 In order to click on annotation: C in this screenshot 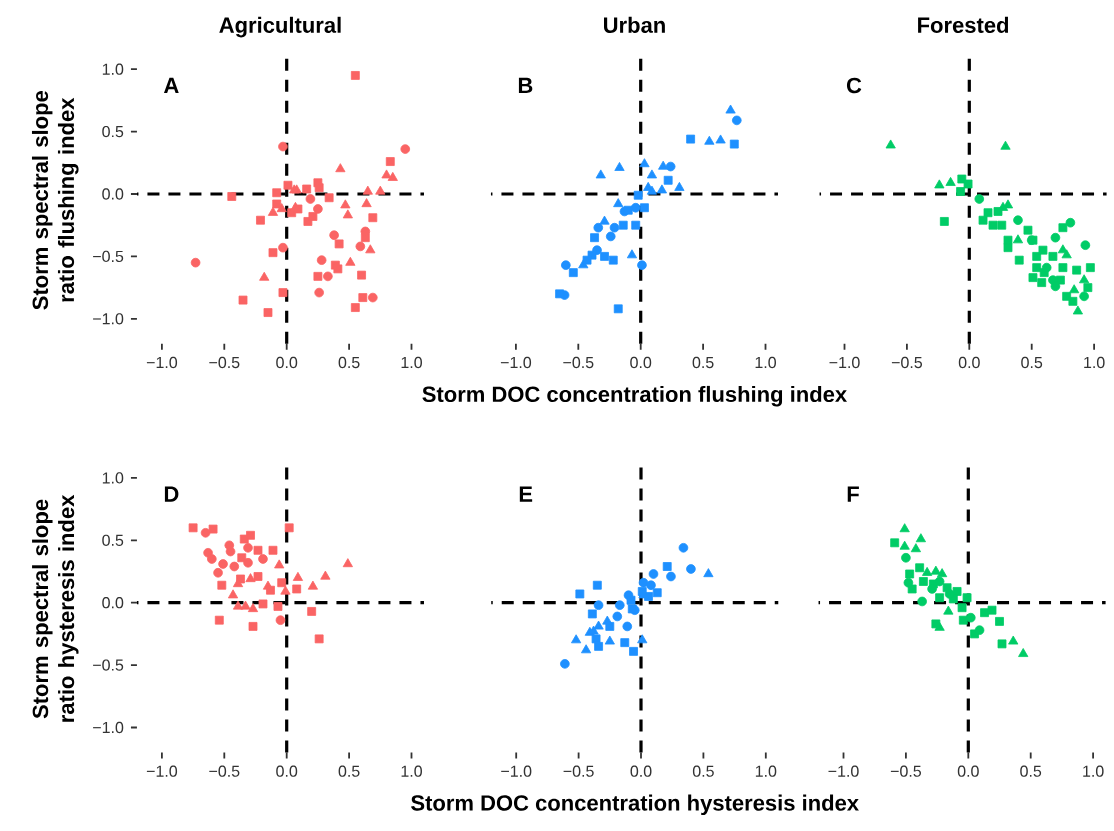, I will do `click(854, 85)`.